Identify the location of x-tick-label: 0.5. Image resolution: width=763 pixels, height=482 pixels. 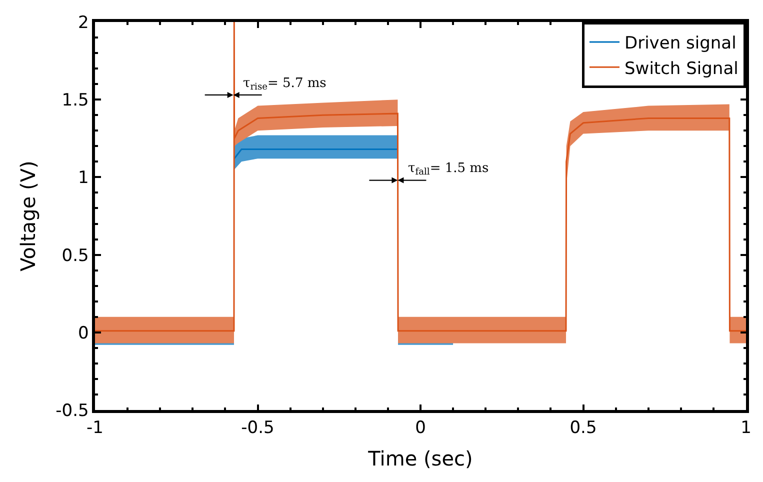
(583, 428).